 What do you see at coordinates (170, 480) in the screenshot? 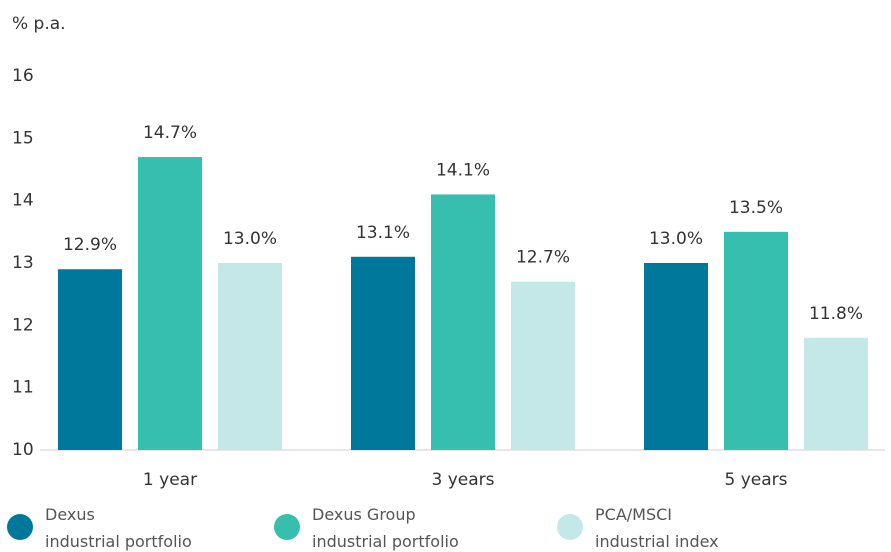
I see `x-tick-label: 1 year` at bounding box center [170, 480].